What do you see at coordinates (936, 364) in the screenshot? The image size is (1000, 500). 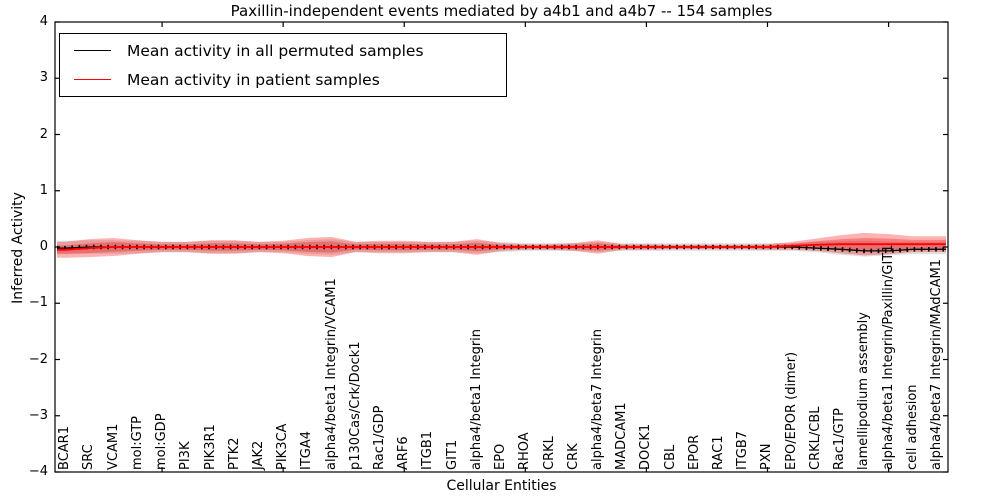 I see `x-tick-label: alpha4/beta7 Integrin/MAdCAM1` at bounding box center [936, 364].